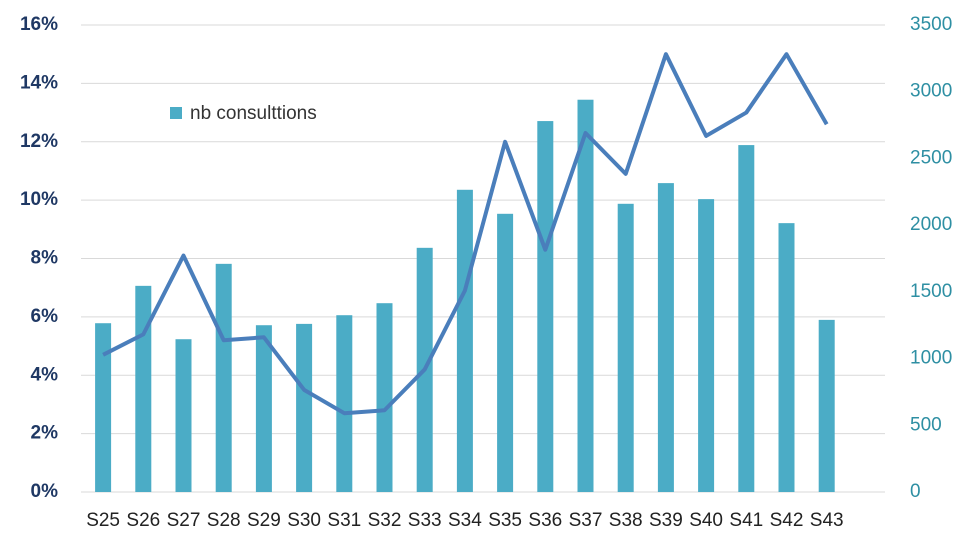 The image size is (960, 534). Describe the element at coordinates (931, 291) in the screenshot. I see `y2-tick-label: 1500` at that location.